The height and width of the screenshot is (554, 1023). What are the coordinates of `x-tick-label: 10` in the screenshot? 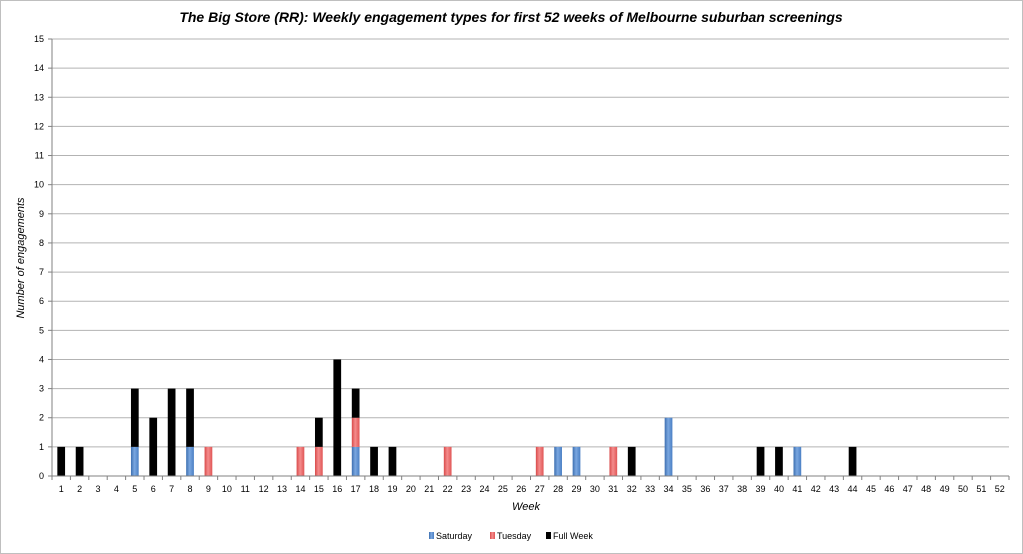 It's located at (227, 489).